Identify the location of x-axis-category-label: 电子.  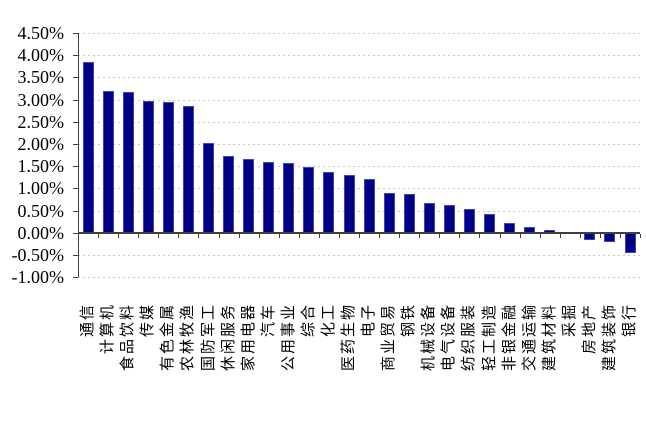
(369, 320).